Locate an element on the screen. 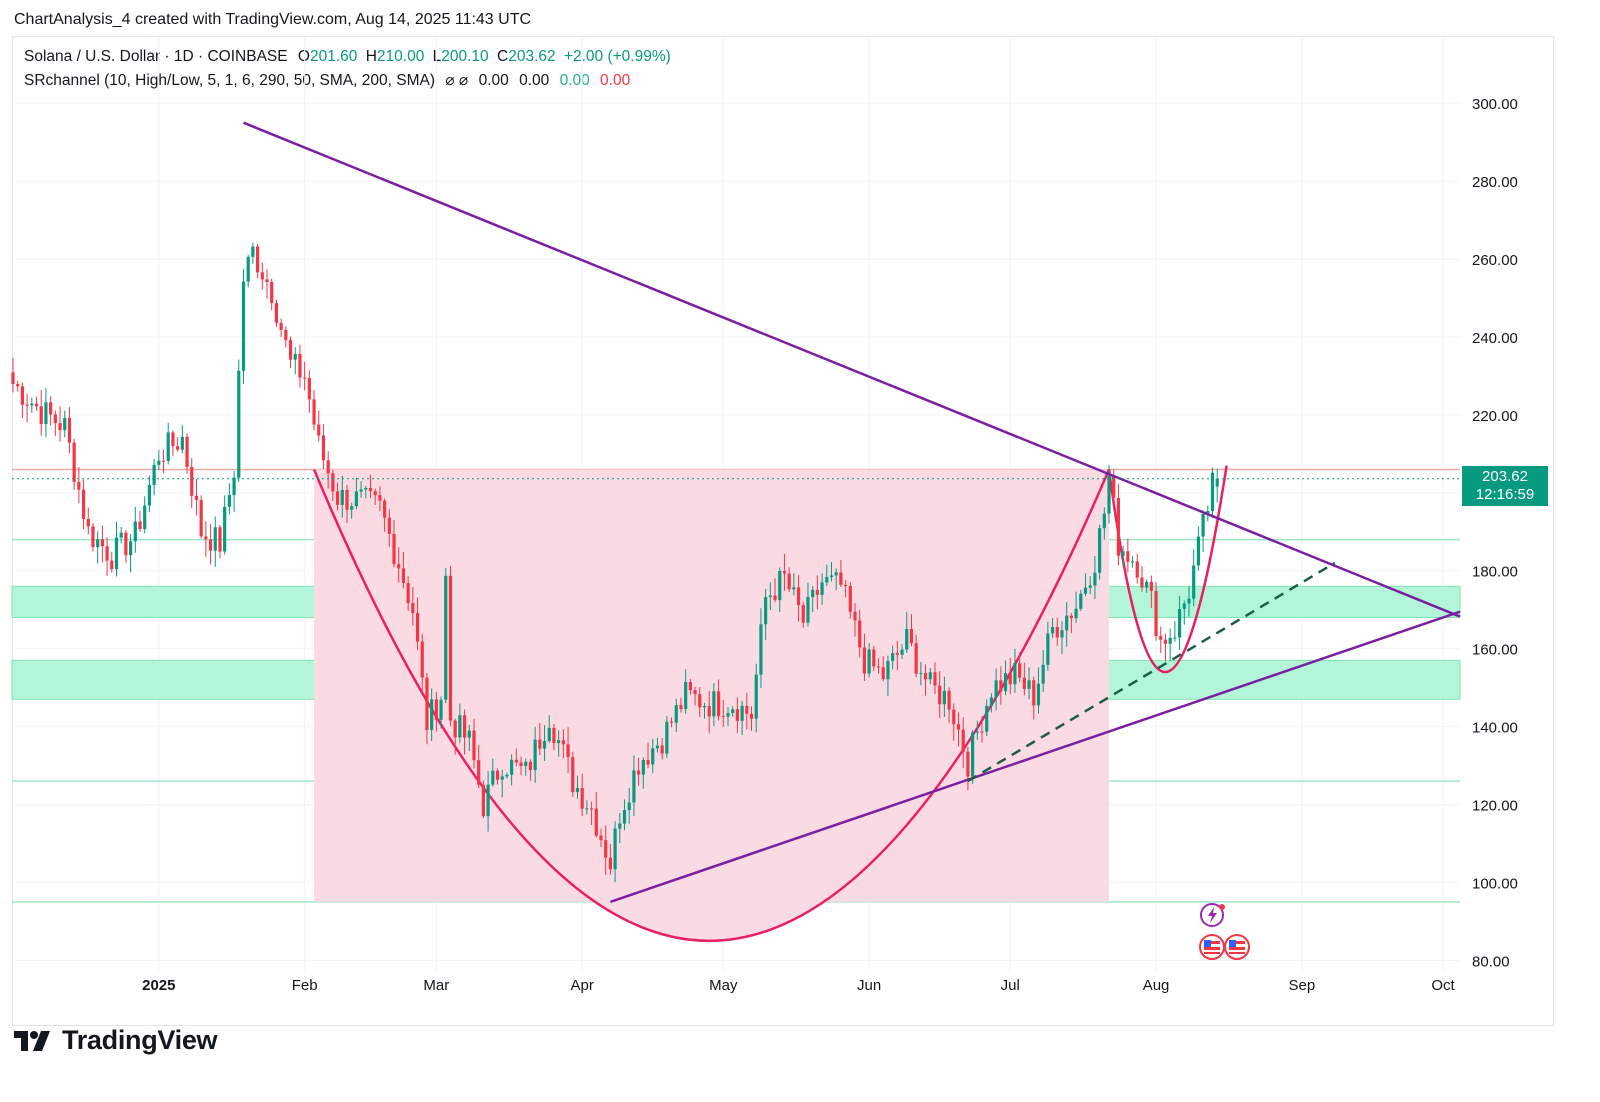 This screenshot has width=1600, height=1102. symbol-label: Solana / U.S. Dollar · 1D · COINBASE is located at coordinates (156, 56).